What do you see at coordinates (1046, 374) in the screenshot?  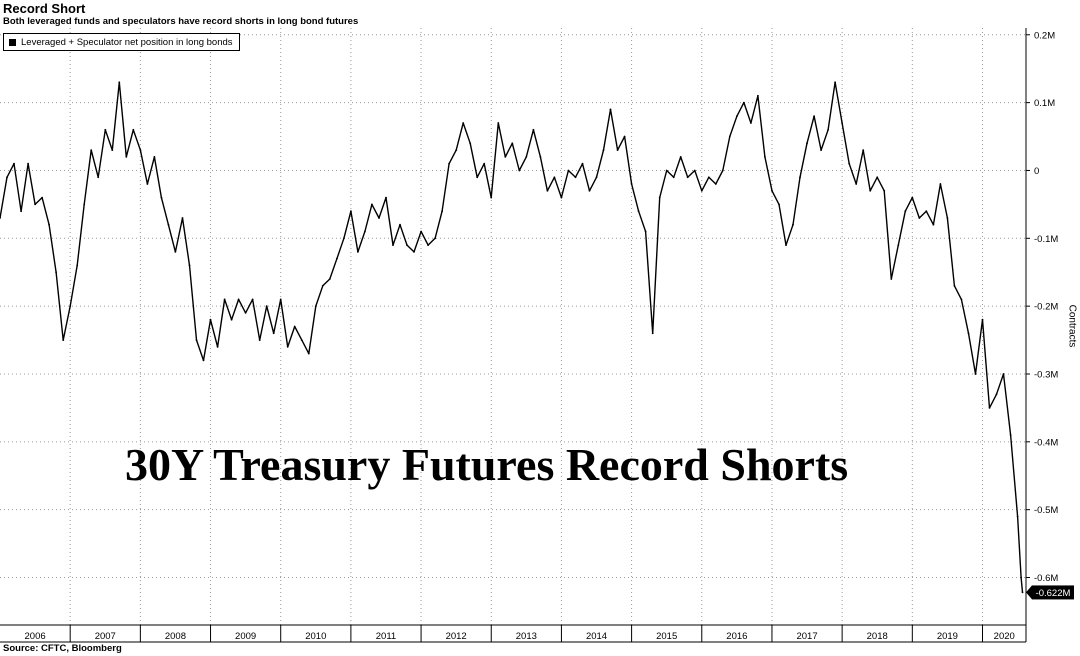 I see `y-tick-label: -0.3M` at bounding box center [1046, 374].